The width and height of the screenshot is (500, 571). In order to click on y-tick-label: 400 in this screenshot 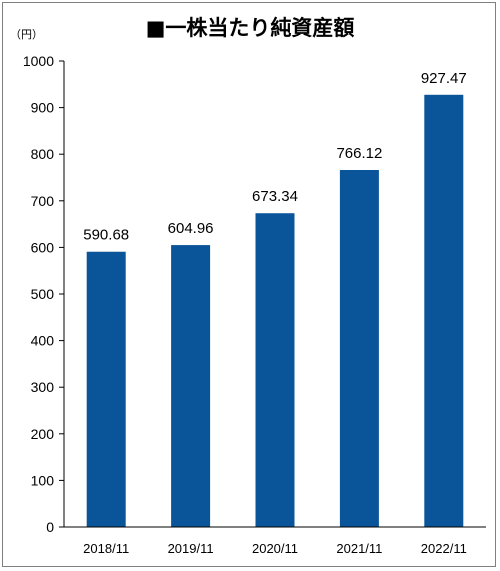, I will do `click(43, 341)`.